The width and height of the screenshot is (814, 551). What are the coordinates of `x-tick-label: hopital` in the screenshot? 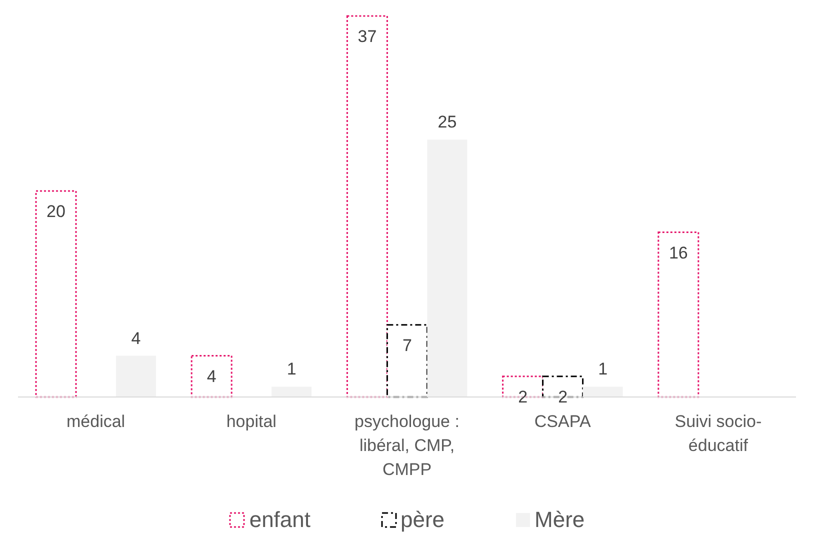 It's located at (251, 421).